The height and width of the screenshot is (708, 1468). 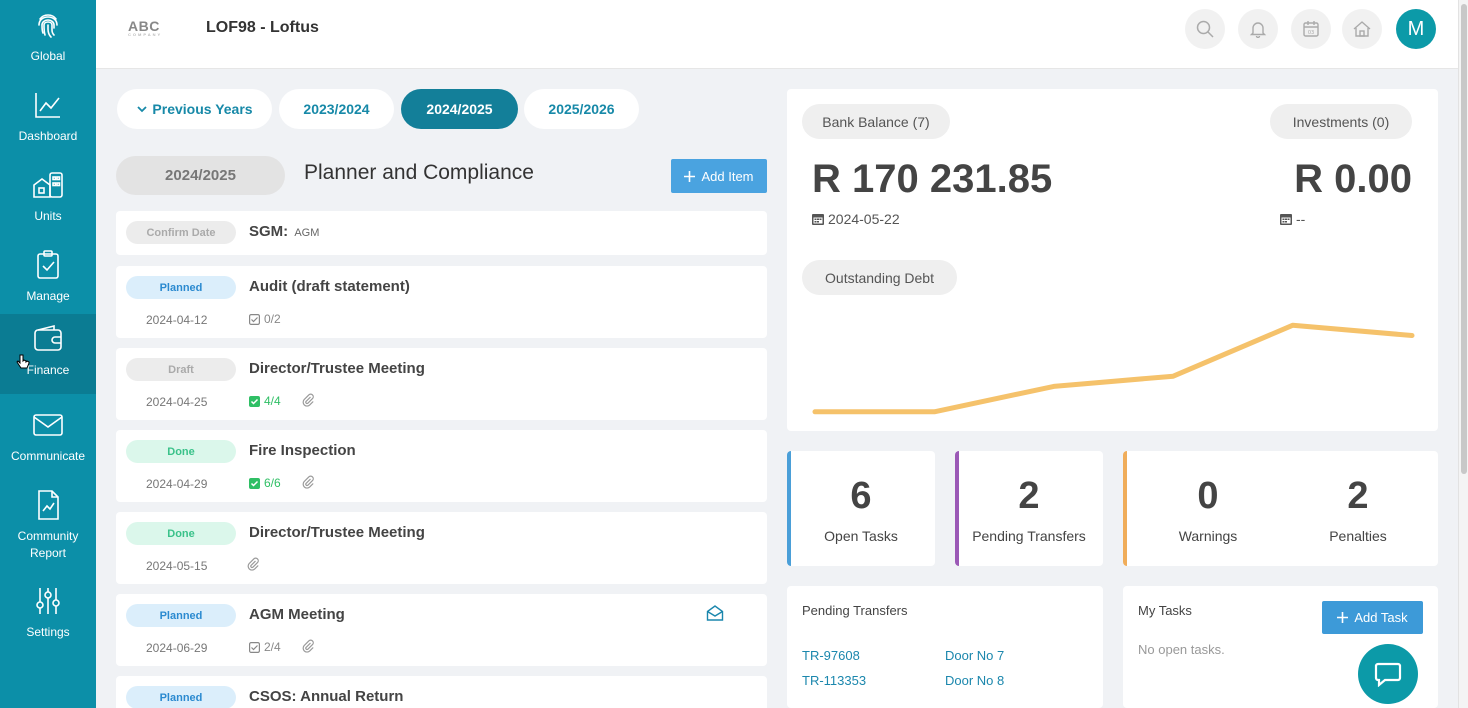 I want to click on planner-item: Confirm Date SGM: AGM, so click(x=441, y=233).